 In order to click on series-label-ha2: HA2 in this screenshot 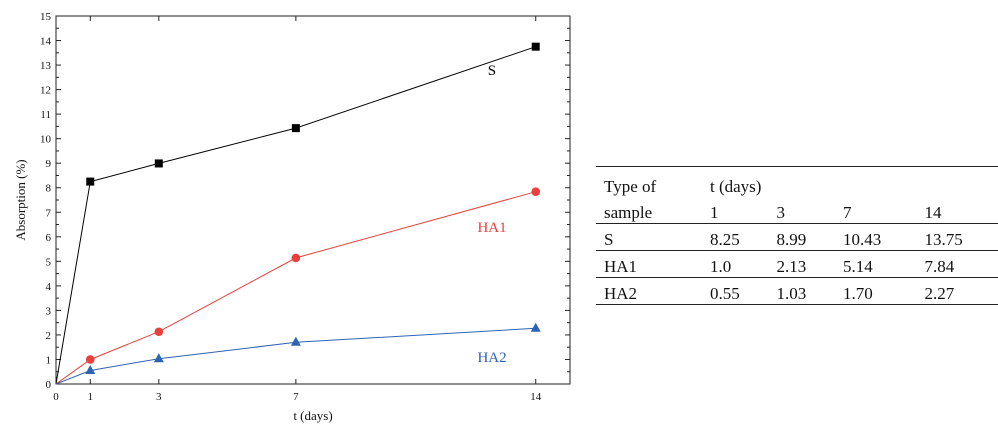, I will do `click(491, 358)`.